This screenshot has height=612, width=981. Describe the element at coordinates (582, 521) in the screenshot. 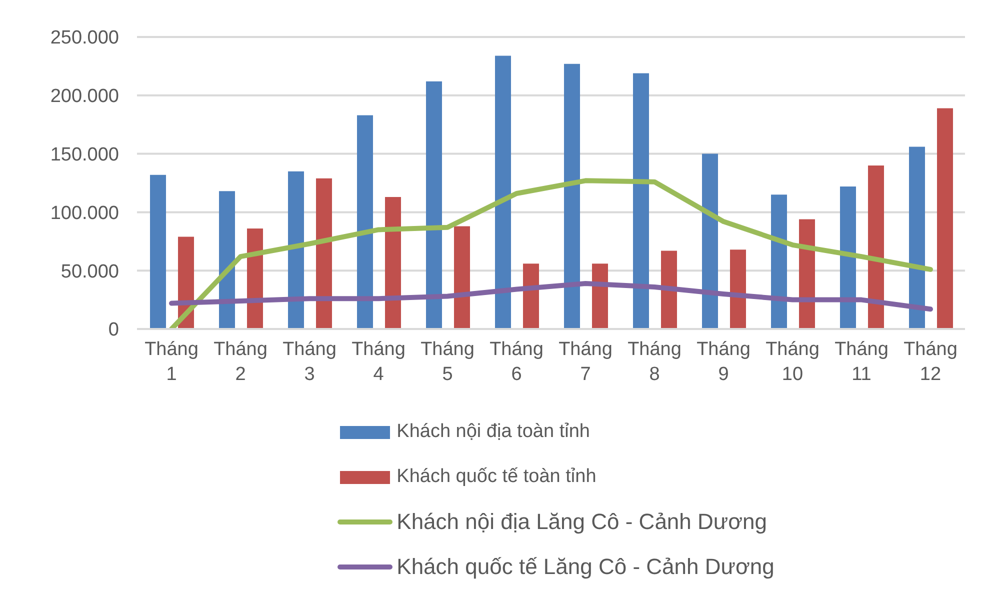

I see `legend-label: Khách nội địa Lăng Cô - Cảnh Dương` at that location.